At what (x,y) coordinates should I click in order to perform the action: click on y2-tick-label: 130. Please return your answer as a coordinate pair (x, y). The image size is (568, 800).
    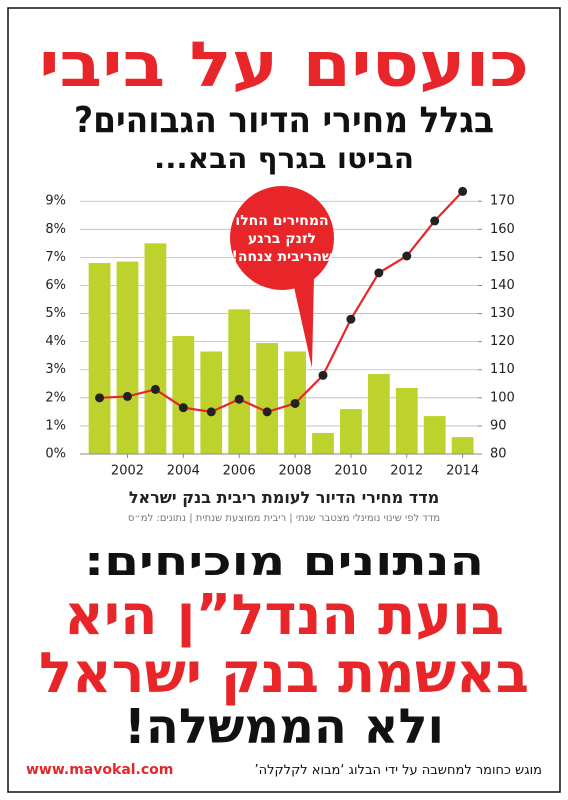
    Looking at the image, I should click on (502, 313).